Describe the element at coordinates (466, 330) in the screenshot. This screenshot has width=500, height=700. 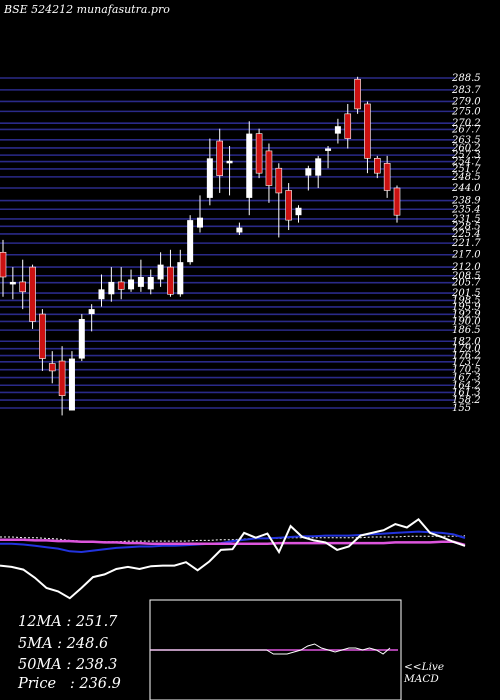
I see `y-tick-label: 186.5` at that location.